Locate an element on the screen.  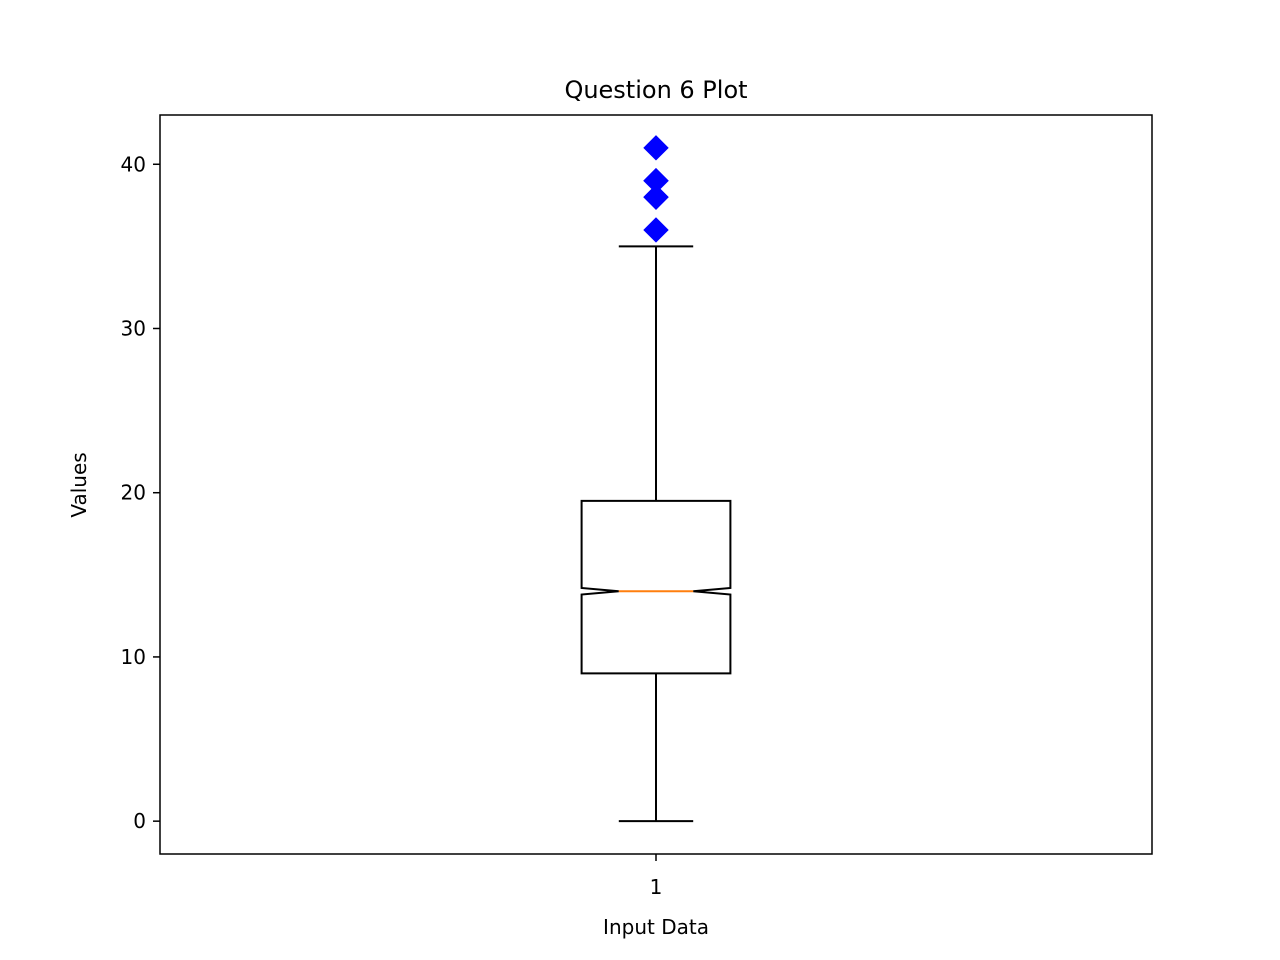
x-axis-ticks: 1 is located at coordinates (656, 876).